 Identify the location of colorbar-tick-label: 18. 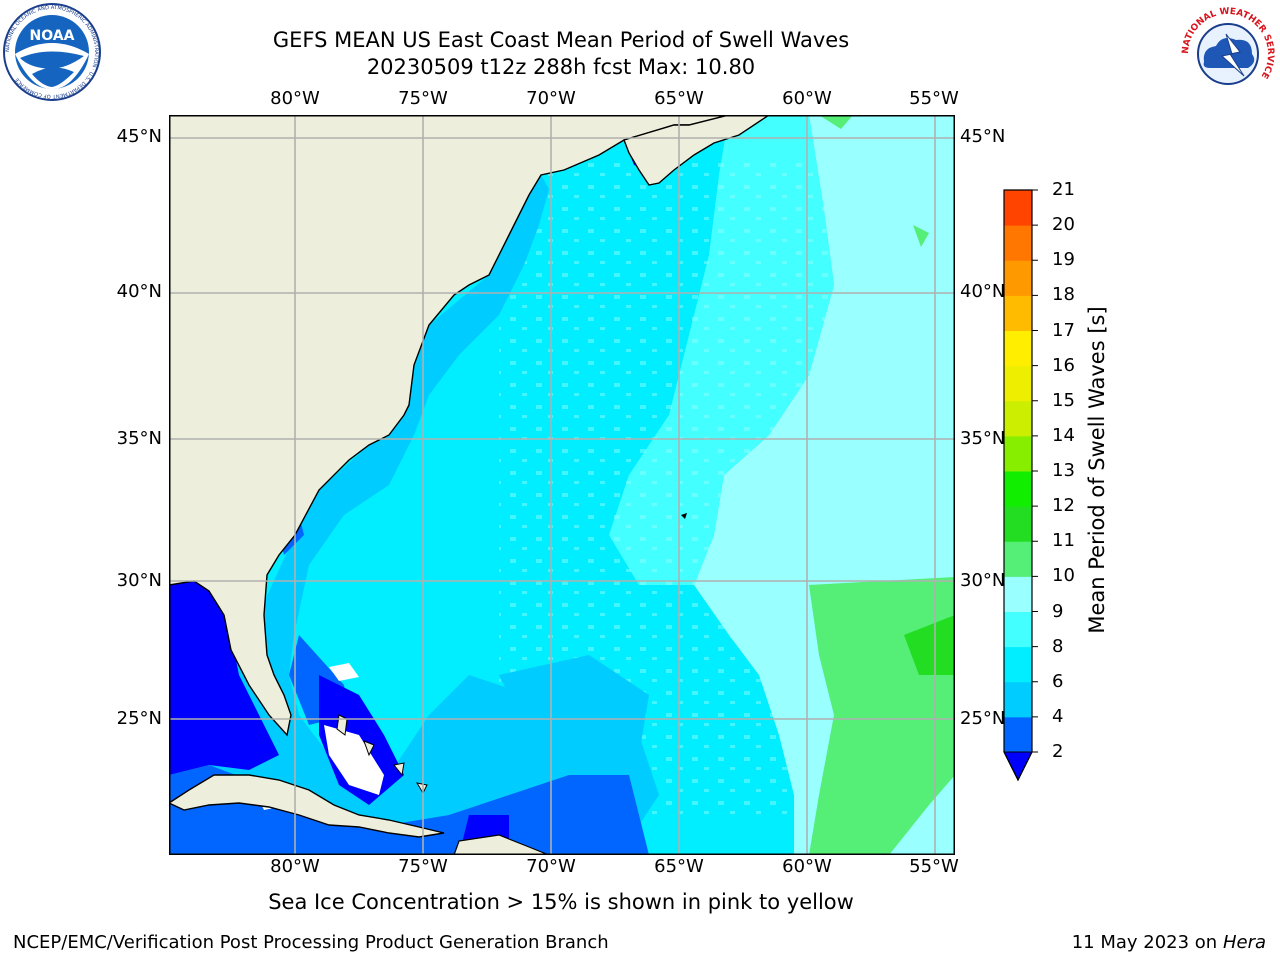
(1063, 295).